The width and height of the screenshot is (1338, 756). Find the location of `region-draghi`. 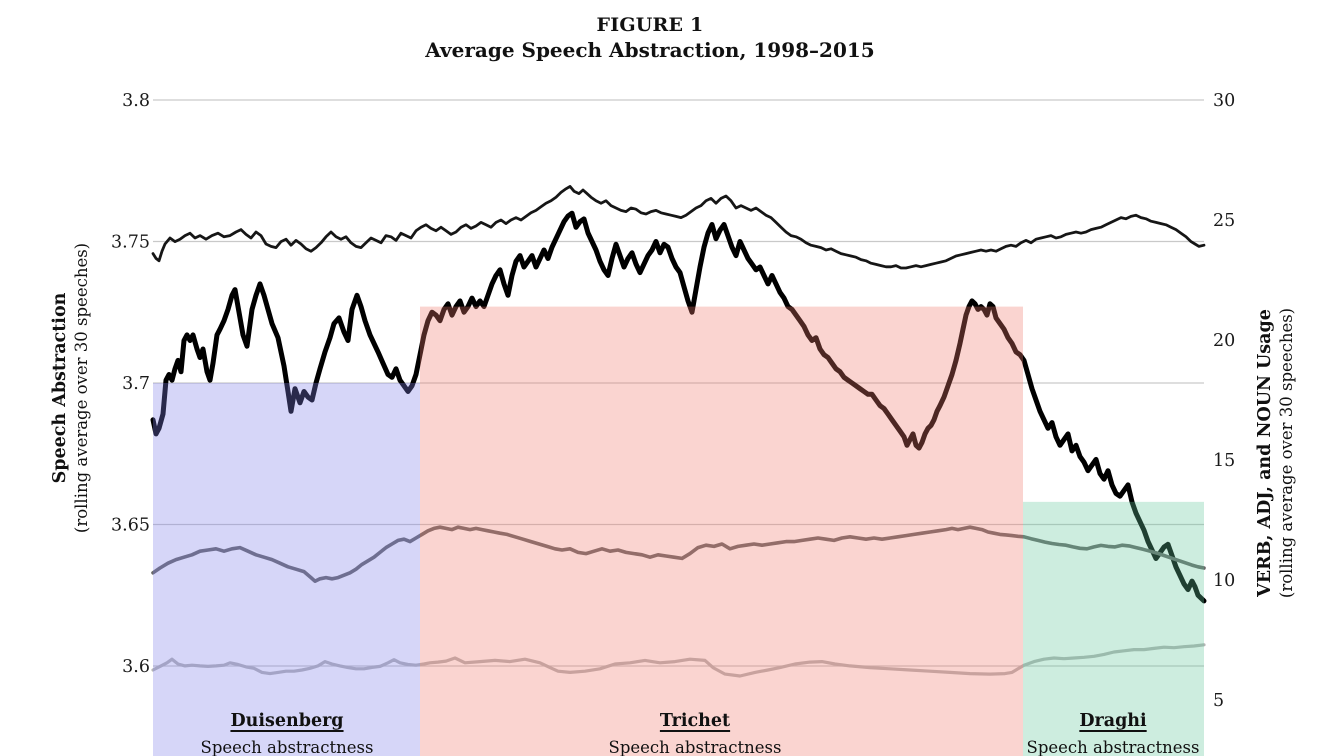

region-draghi is located at coordinates (1113, 628).